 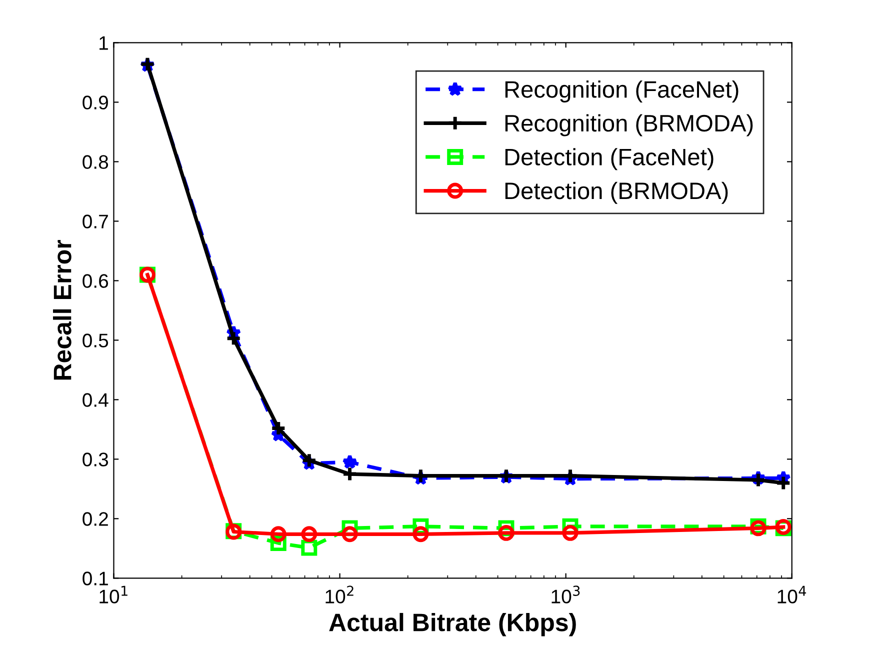 What do you see at coordinates (621, 91) in the screenshot?
I see `legend-label: Recognition (FaceNet)` at bounding box center [621, 91].